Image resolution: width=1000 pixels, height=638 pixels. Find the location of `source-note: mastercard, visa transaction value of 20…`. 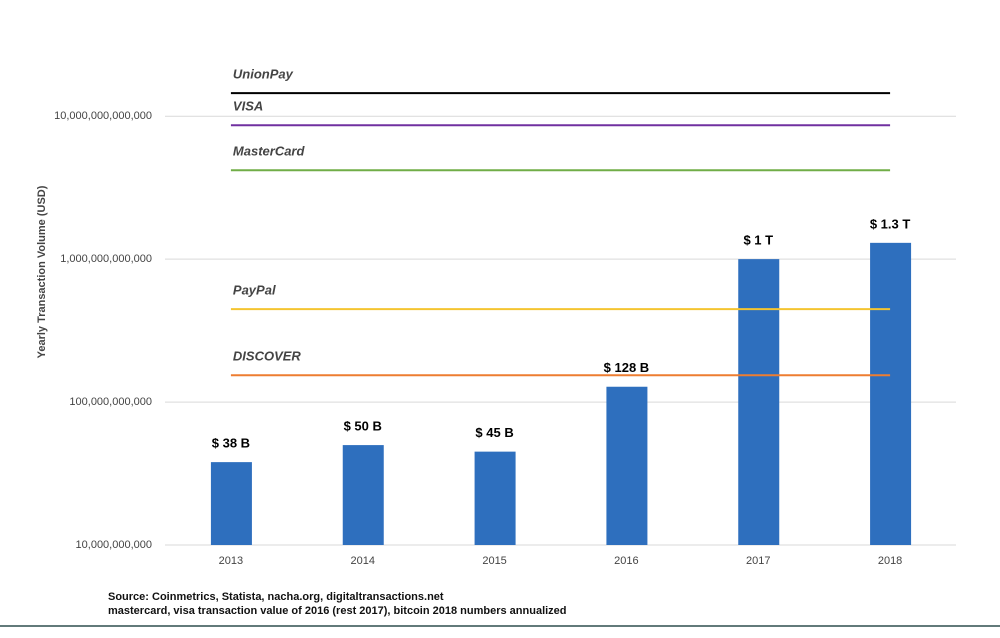

source-note: mastercard, visa transaction value of 20… is located at coordinates (337, 611).